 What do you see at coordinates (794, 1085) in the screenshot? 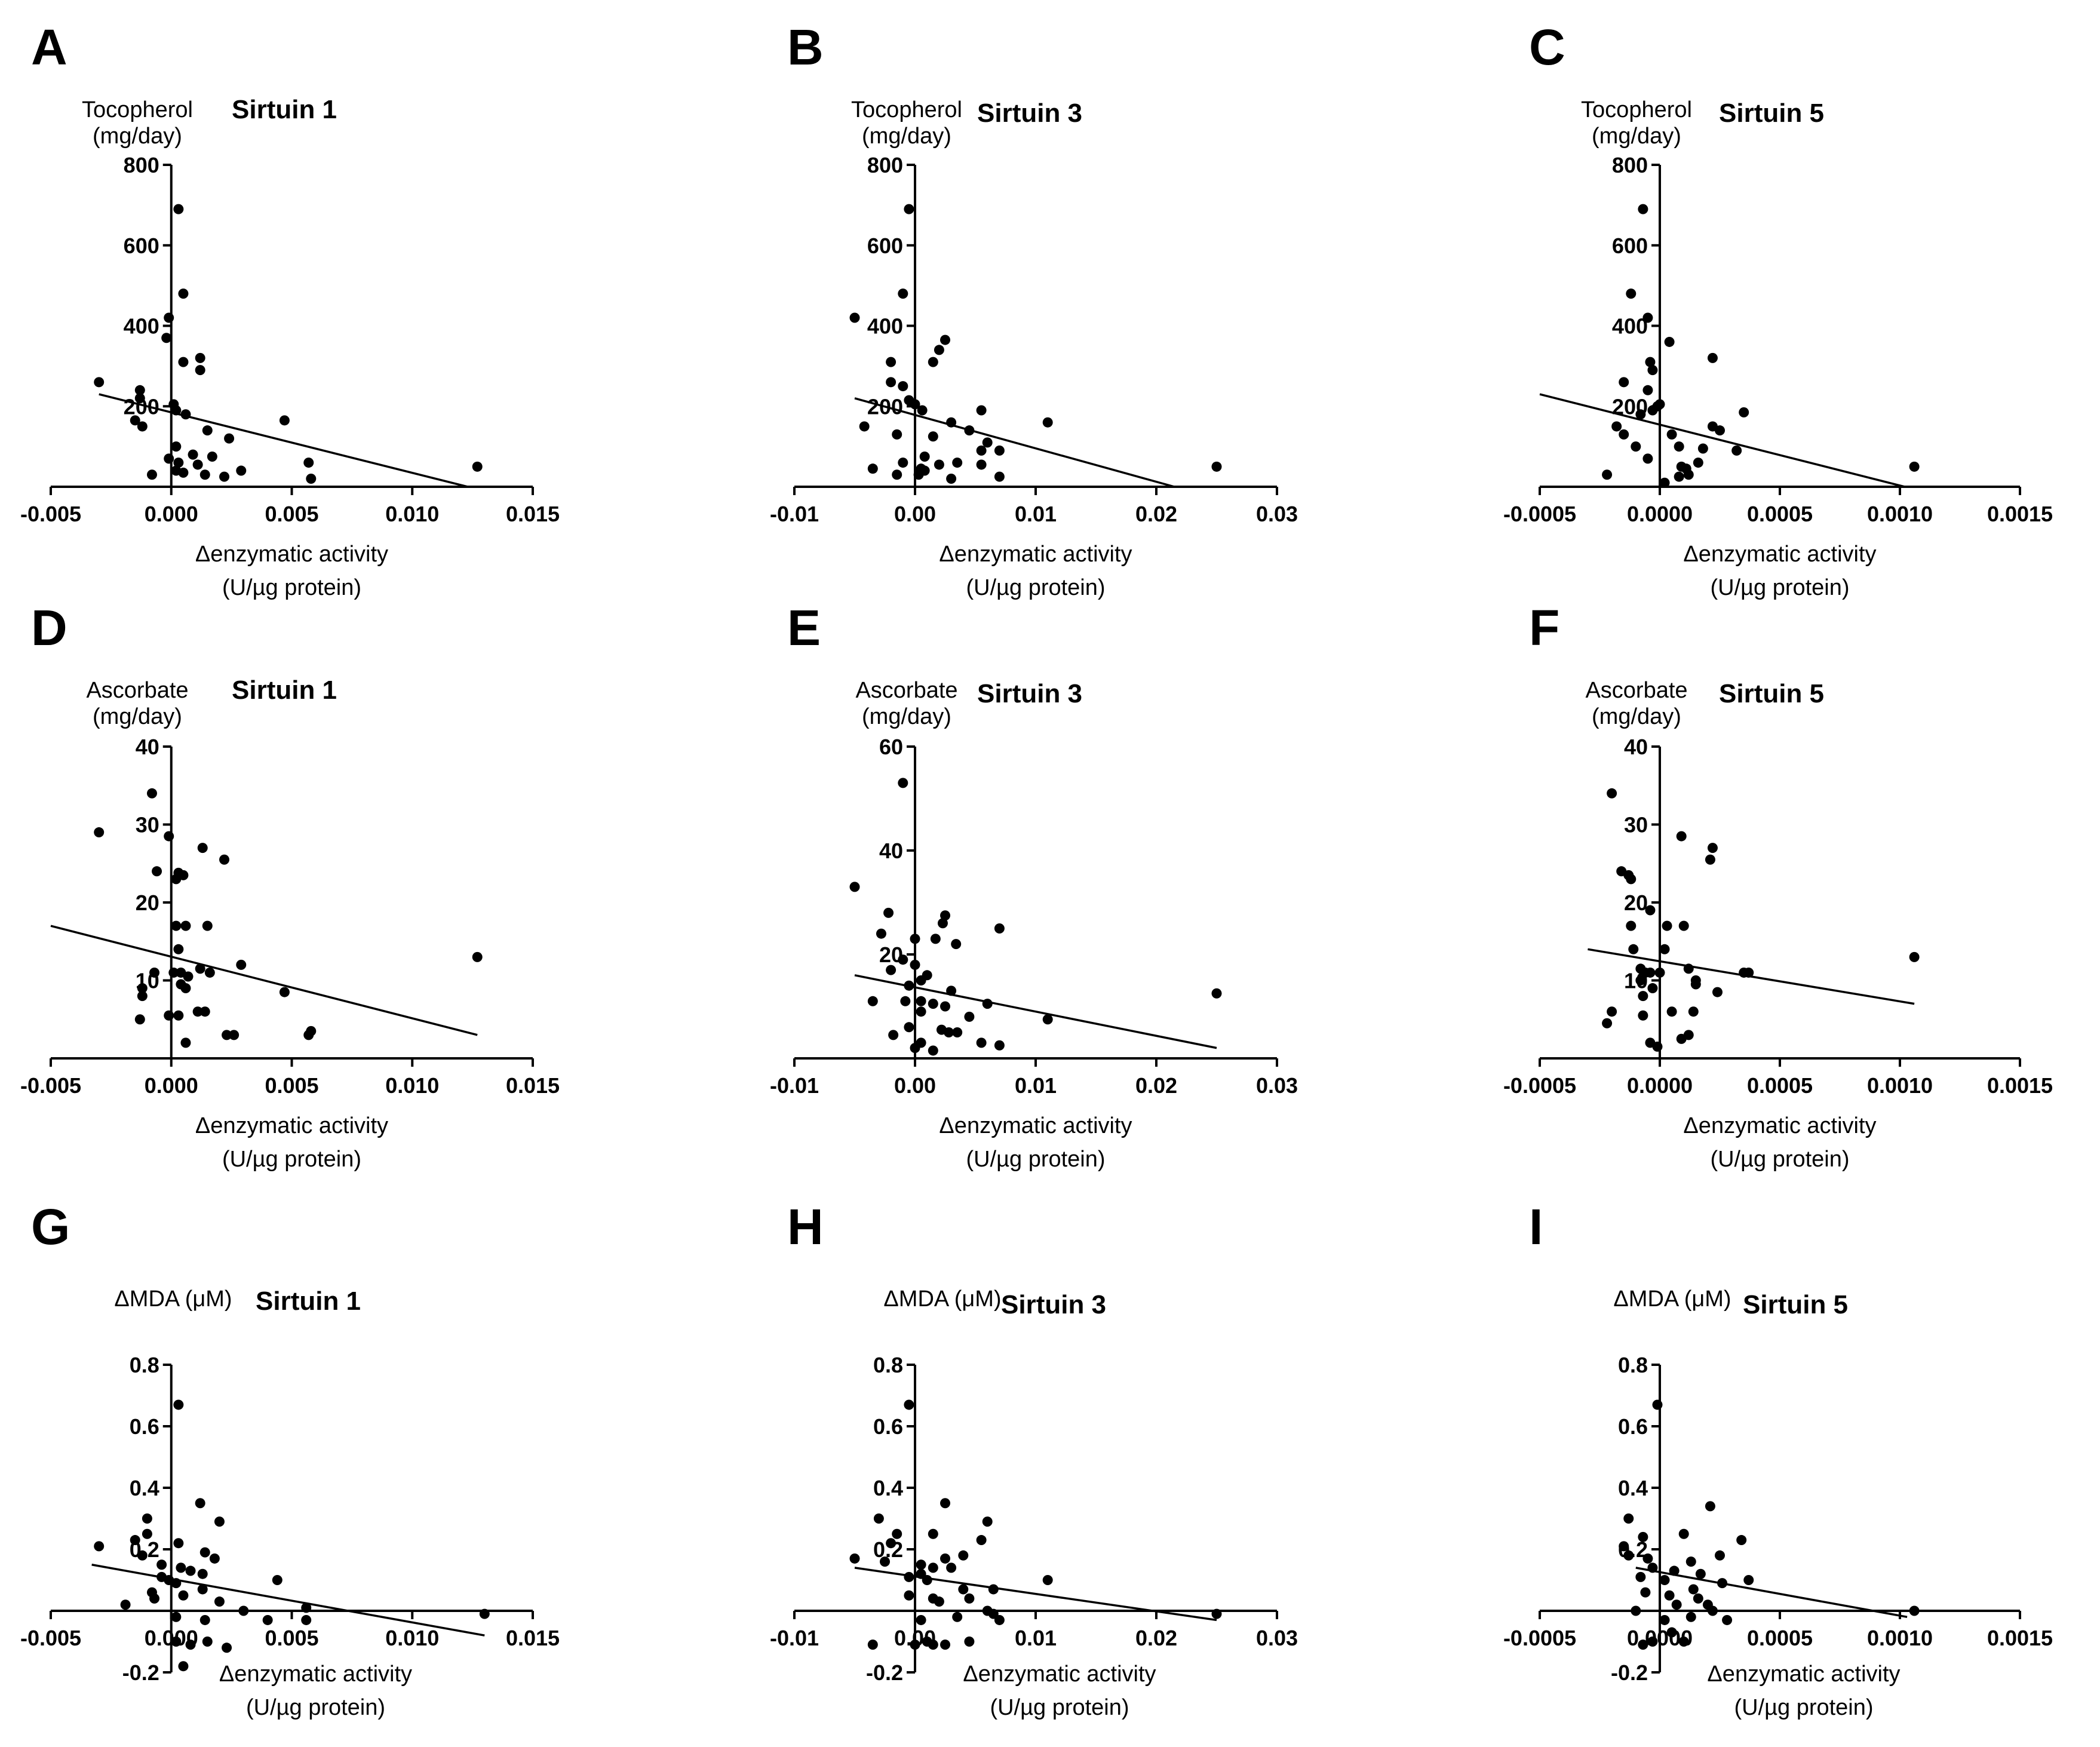
I see `x-tick-label: -0.01` at bounding box center [794, 1085].